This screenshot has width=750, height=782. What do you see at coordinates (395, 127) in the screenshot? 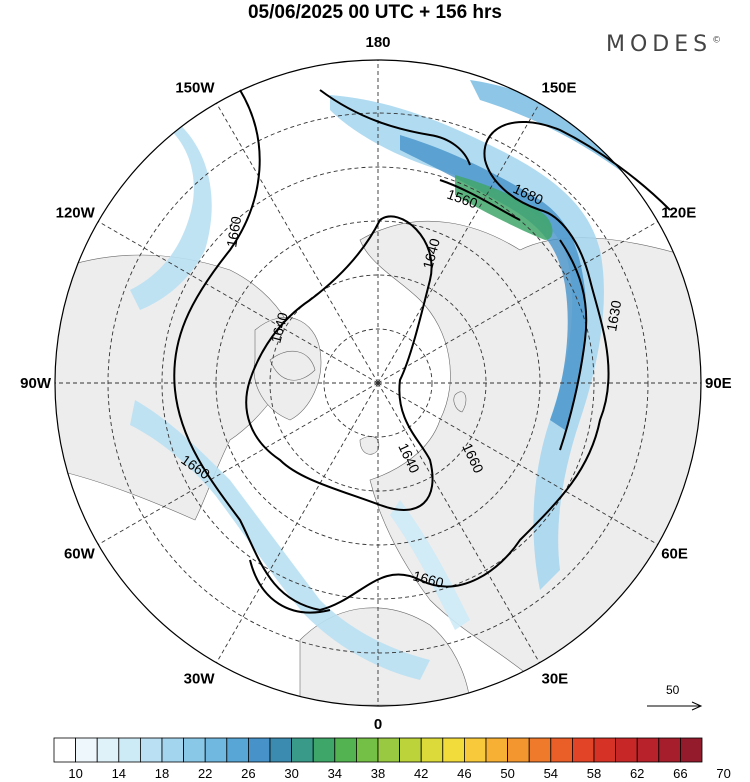
I see `contour-arc-upper` at bounding box center [395, 127].